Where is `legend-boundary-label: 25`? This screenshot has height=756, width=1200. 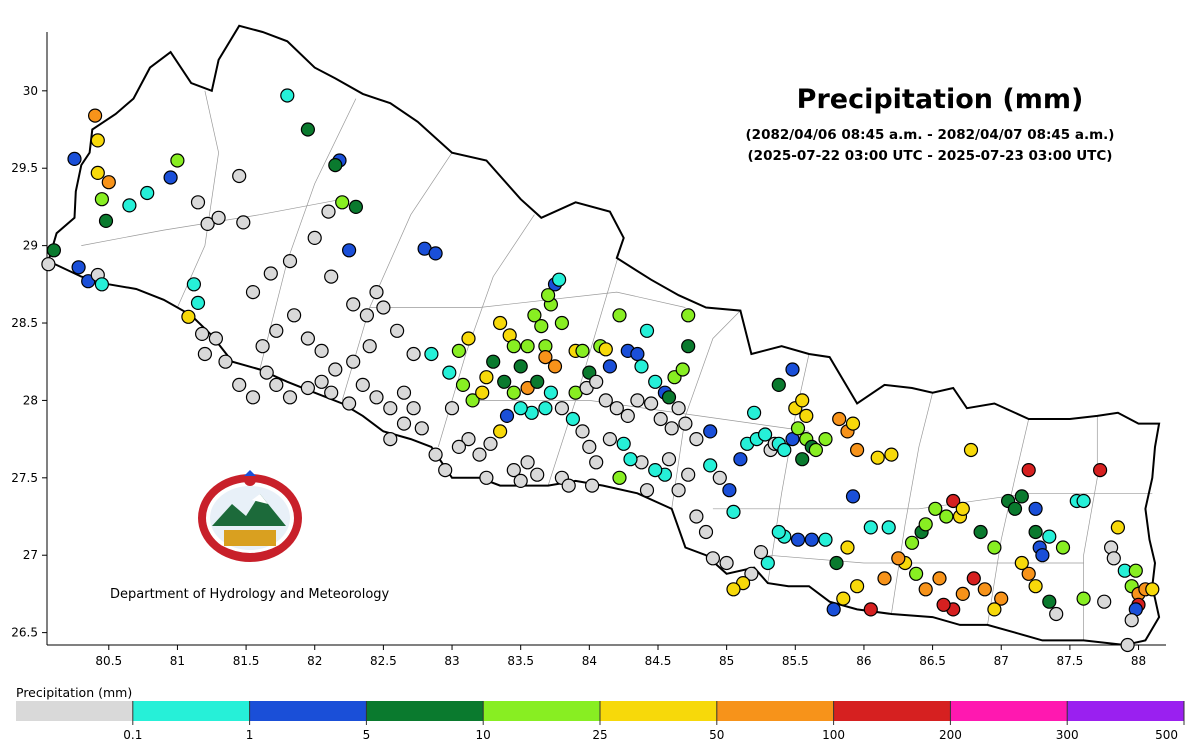 legend-boundary-label: 25 is located at coordinates (599, 735).